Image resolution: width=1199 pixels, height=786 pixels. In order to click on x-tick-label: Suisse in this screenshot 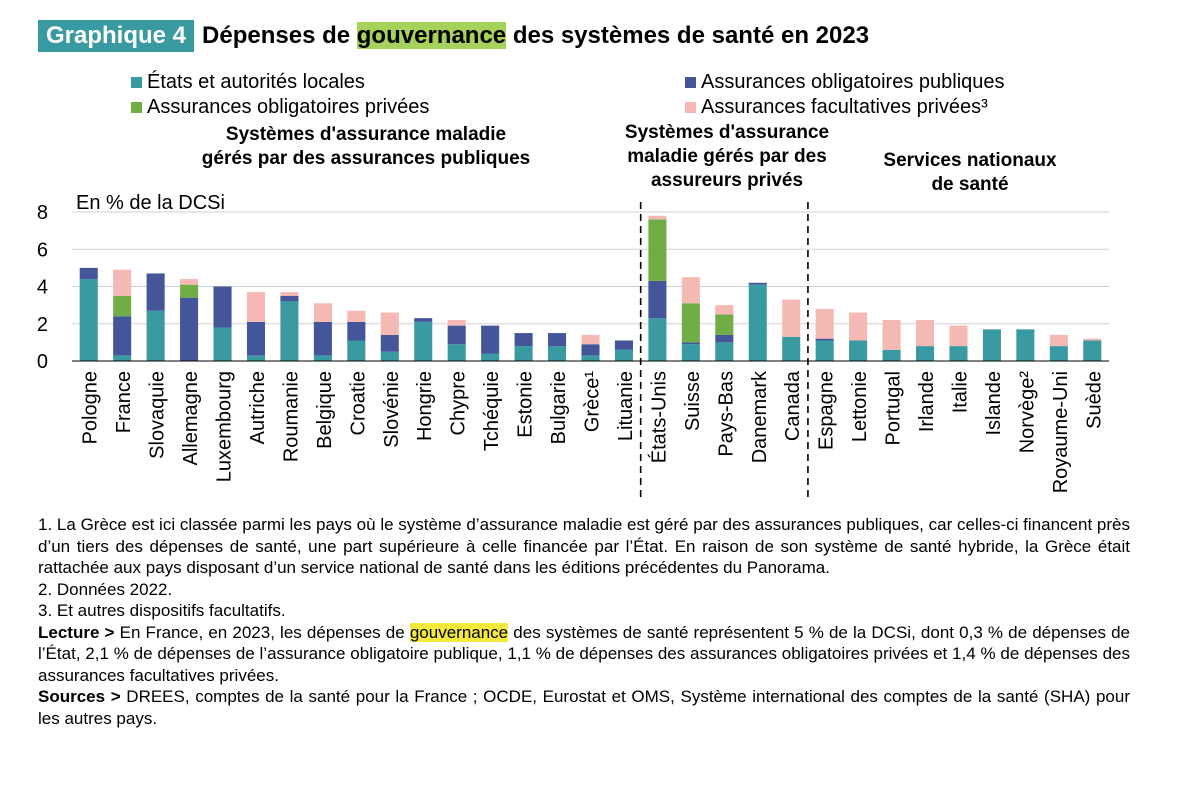, I will do `click(693, 401)`.